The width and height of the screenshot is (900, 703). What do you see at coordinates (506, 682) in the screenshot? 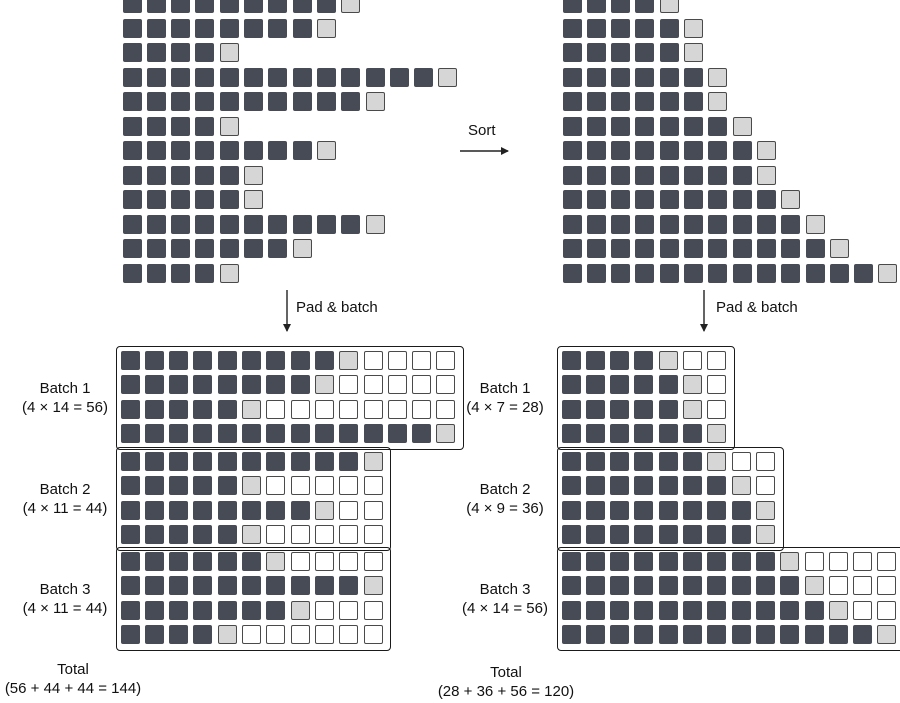
I see `total-right: Total (28 + 36 + 56 = 120)` at bounding box center [506, 682].